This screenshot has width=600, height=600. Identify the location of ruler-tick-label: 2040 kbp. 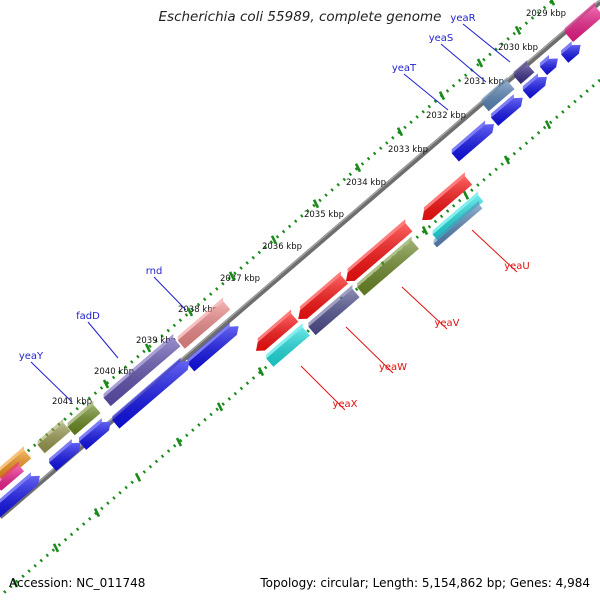
(114, 372).